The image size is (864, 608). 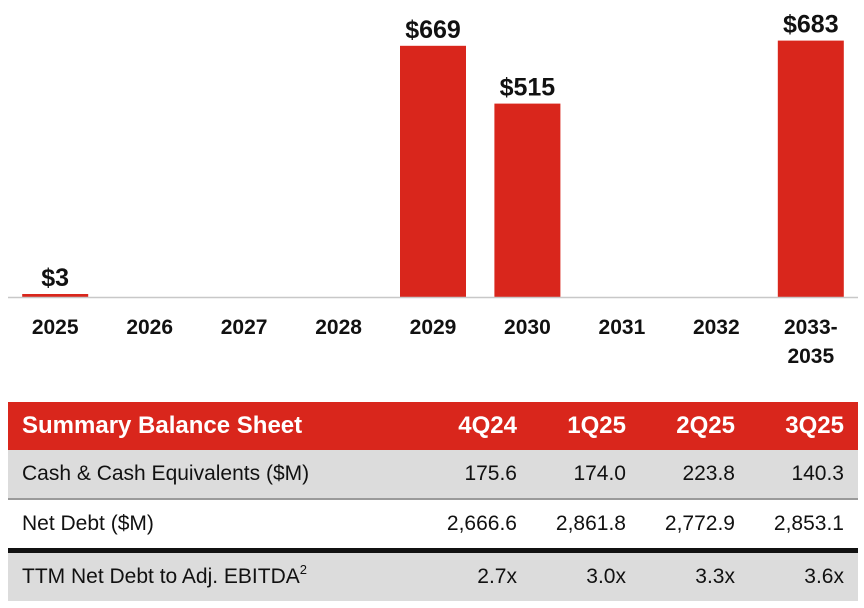 What do you see at coordinates (528, 88) in the screenshot?
I see `data-label-2030: $515` at bounding box center [528, 88].